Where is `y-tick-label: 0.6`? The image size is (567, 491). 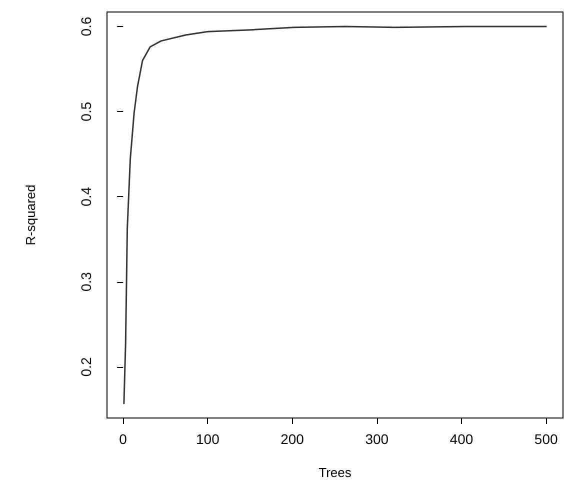 y-tick-label: 0.6 is located at coordinates (86, 26).